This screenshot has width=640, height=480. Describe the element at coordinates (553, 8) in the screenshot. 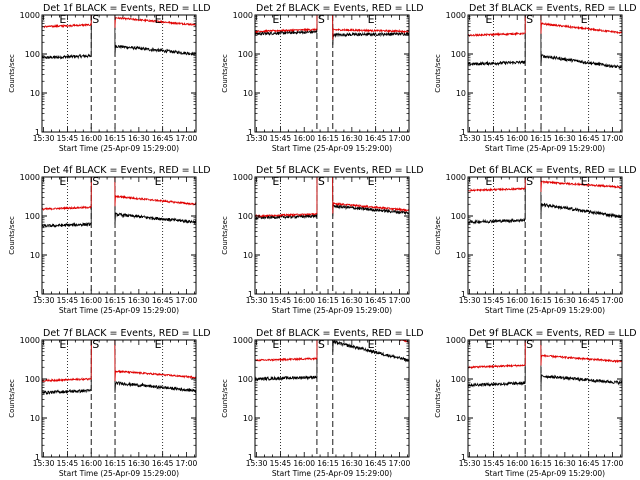

I see `chart-title: Det 3f BLACK = Events, RED = LLD` at that location.